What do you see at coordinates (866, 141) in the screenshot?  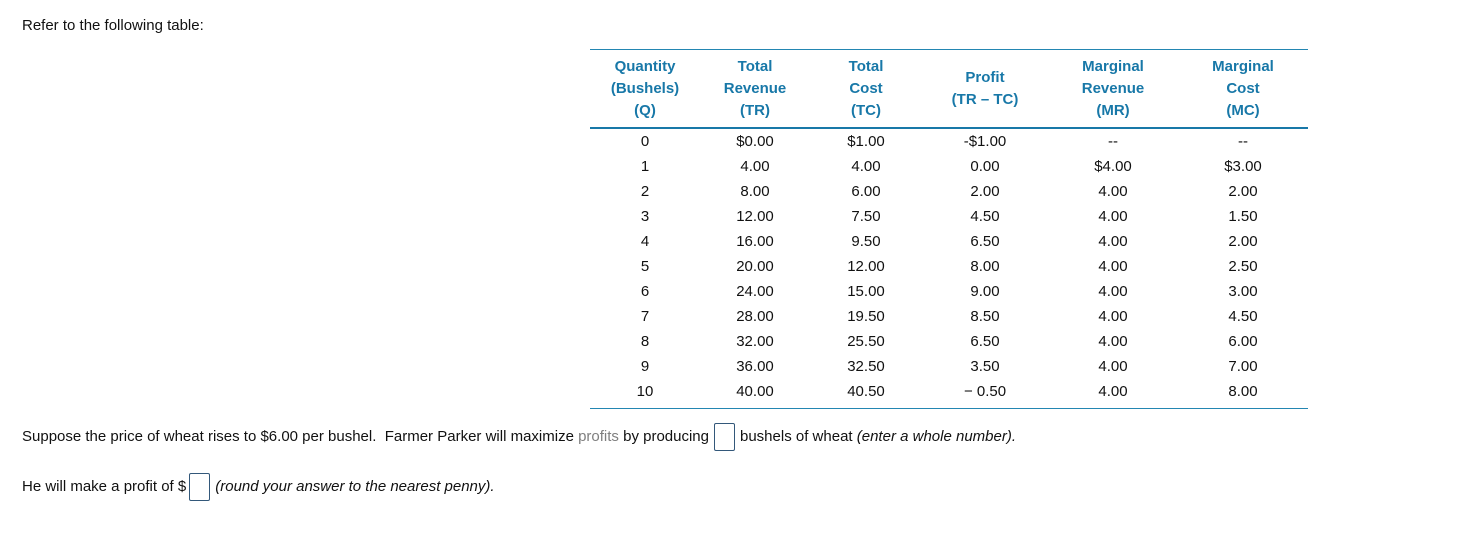 I see `table-cell: $1.00` at bounding box center [866, 141].